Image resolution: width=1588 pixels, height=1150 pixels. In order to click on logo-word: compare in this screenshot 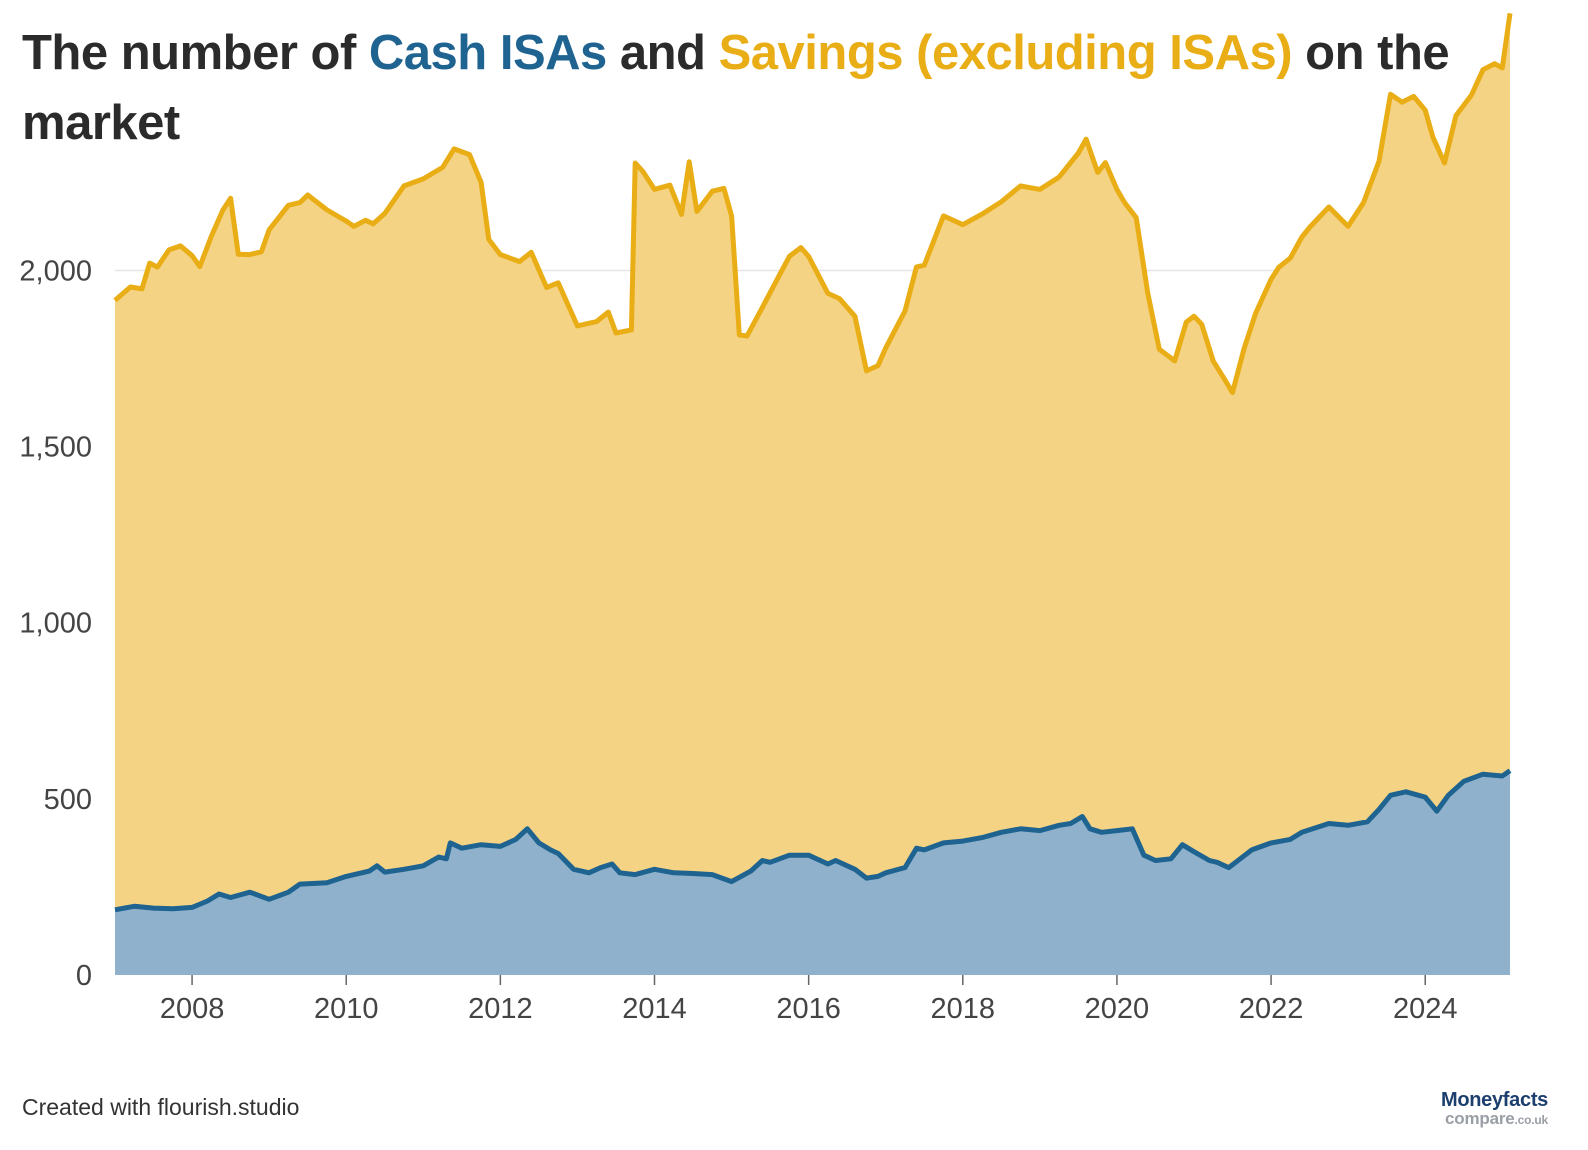, I will do `click(1480, 1118)`.